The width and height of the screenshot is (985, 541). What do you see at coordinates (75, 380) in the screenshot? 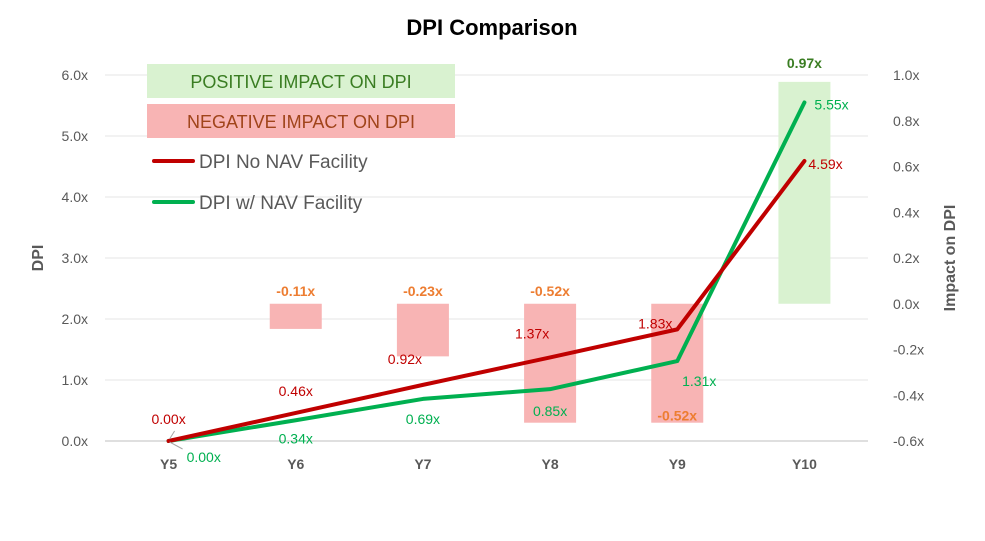
I see `y-tick-label: 1.0x` at bounding box center [75, 380].